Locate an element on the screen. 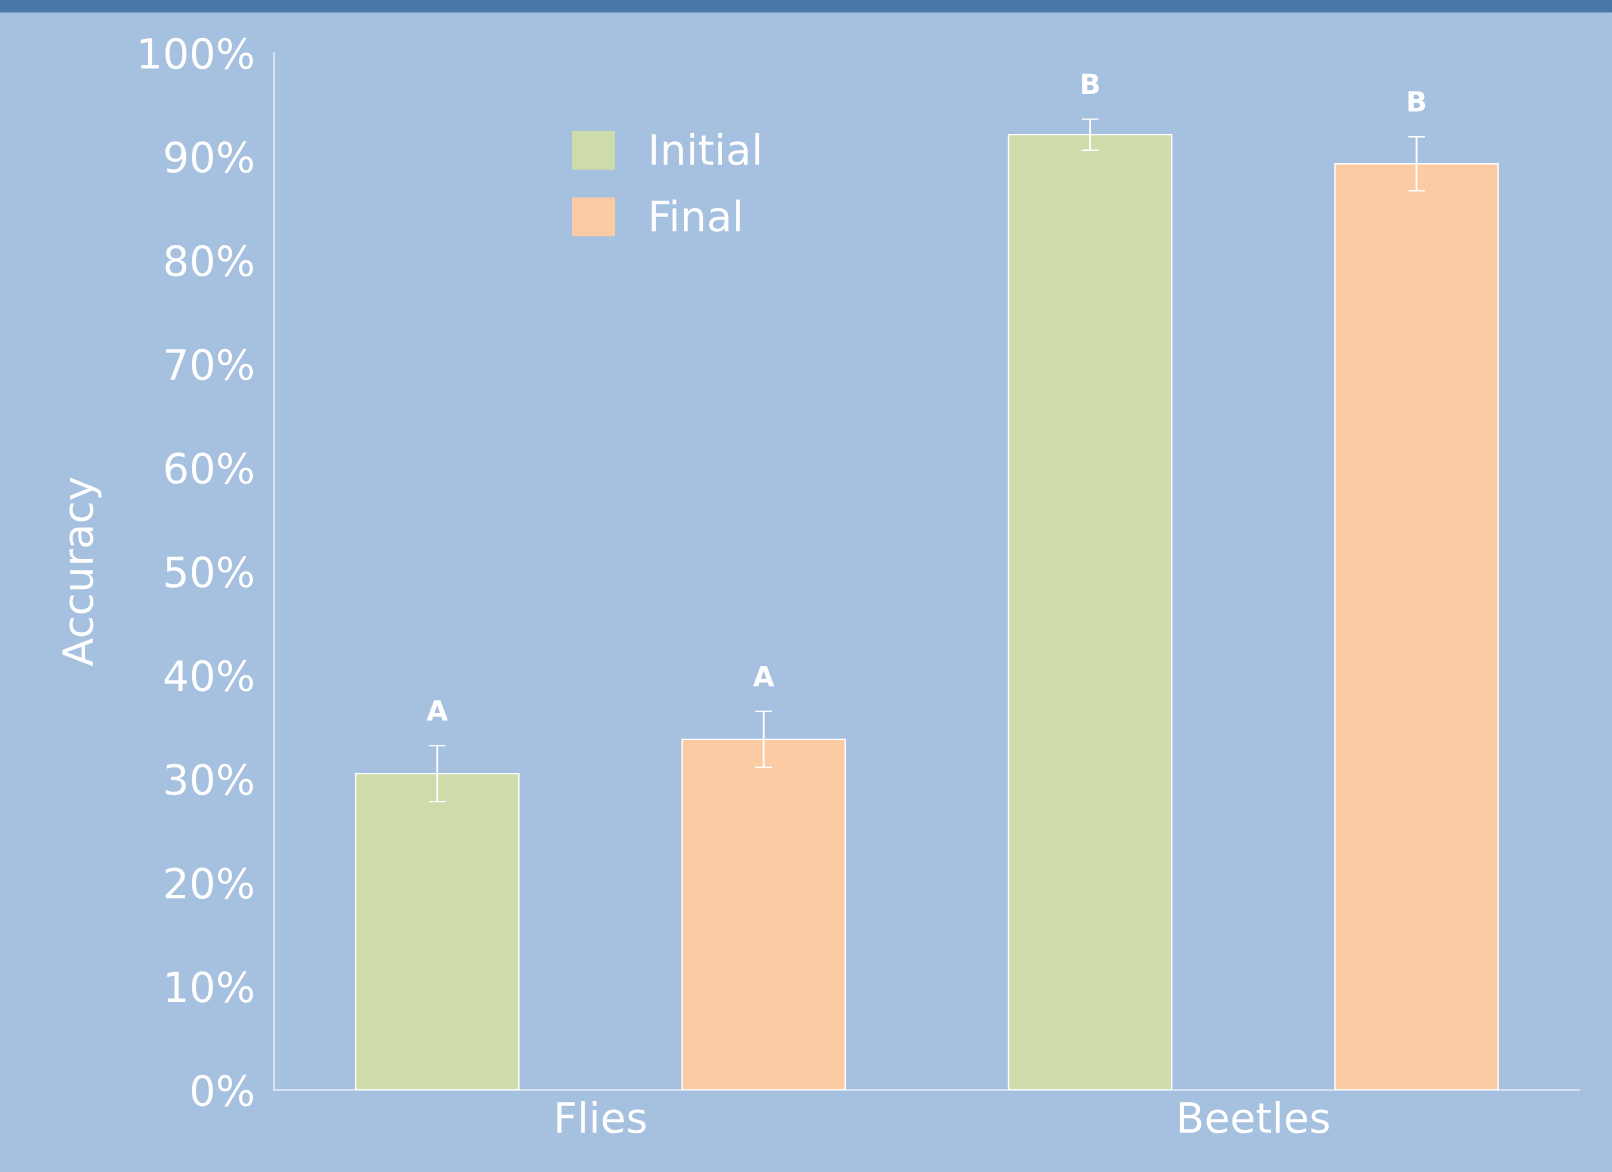 This screenshot has width=1612, height=1172. y-tick-label: 80% is located at coordinates (209, 261).